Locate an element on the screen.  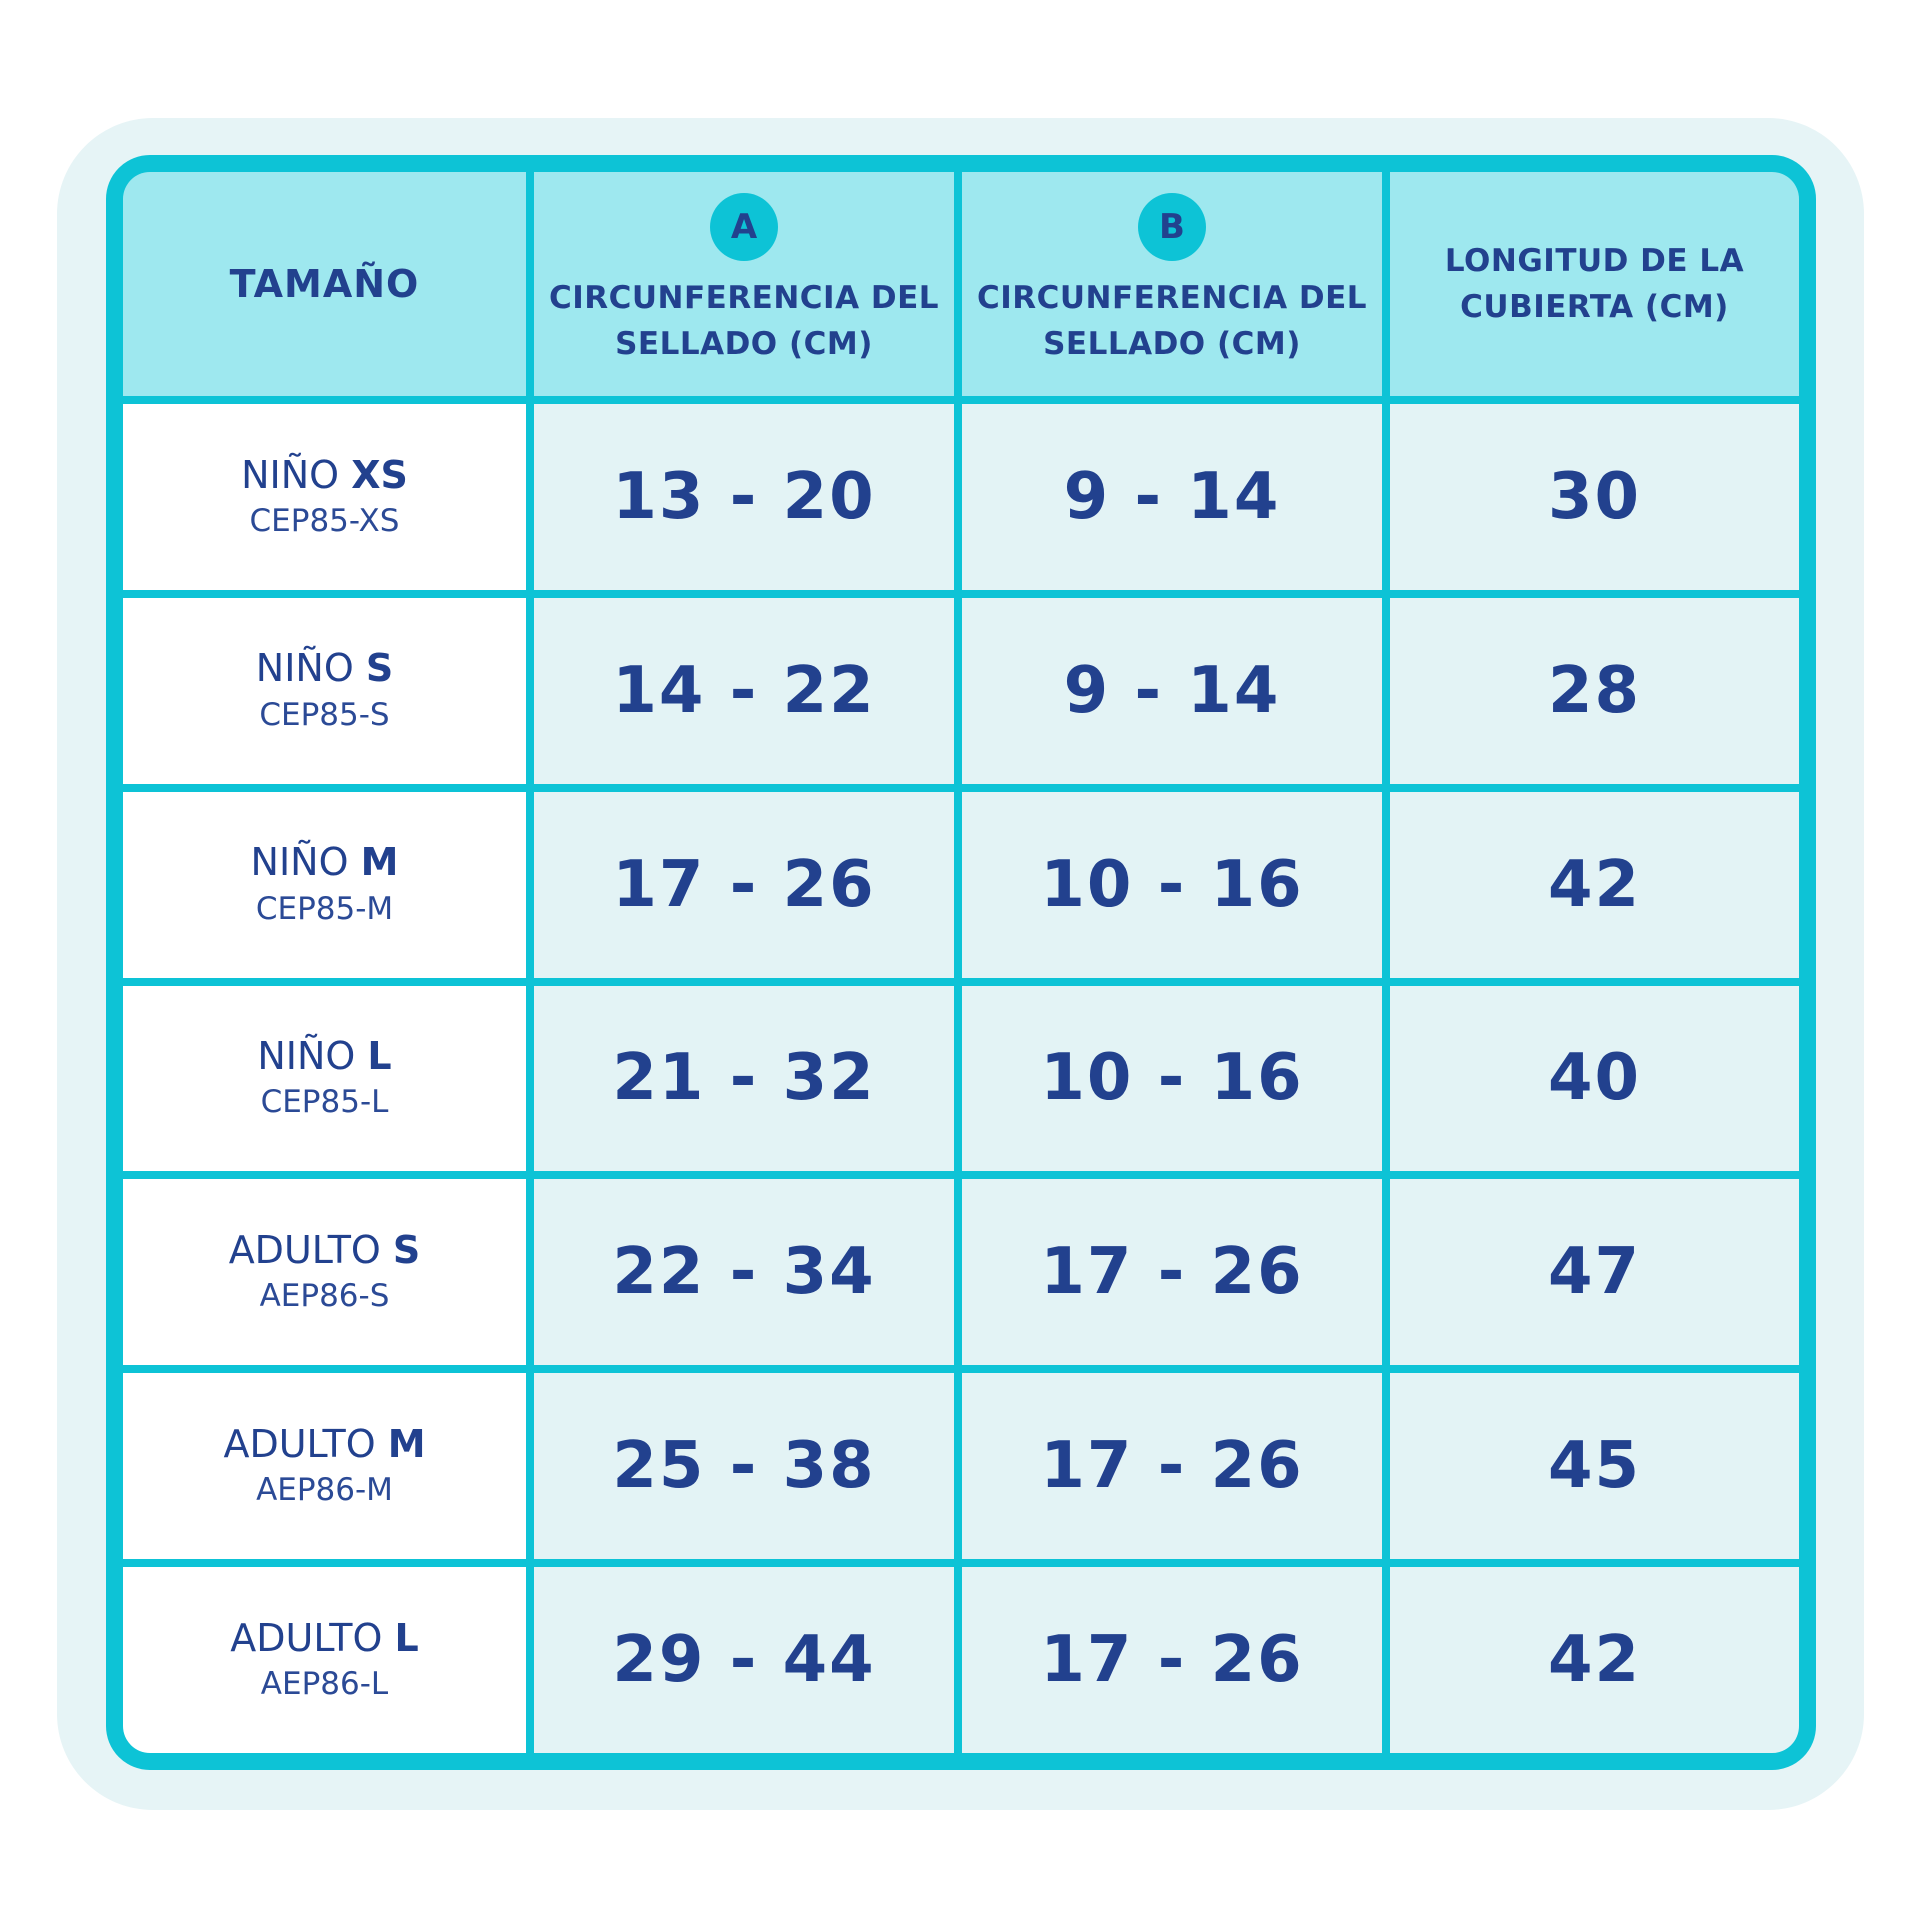
value-a: 29 - 44 is located at coordinates (744, 1660).